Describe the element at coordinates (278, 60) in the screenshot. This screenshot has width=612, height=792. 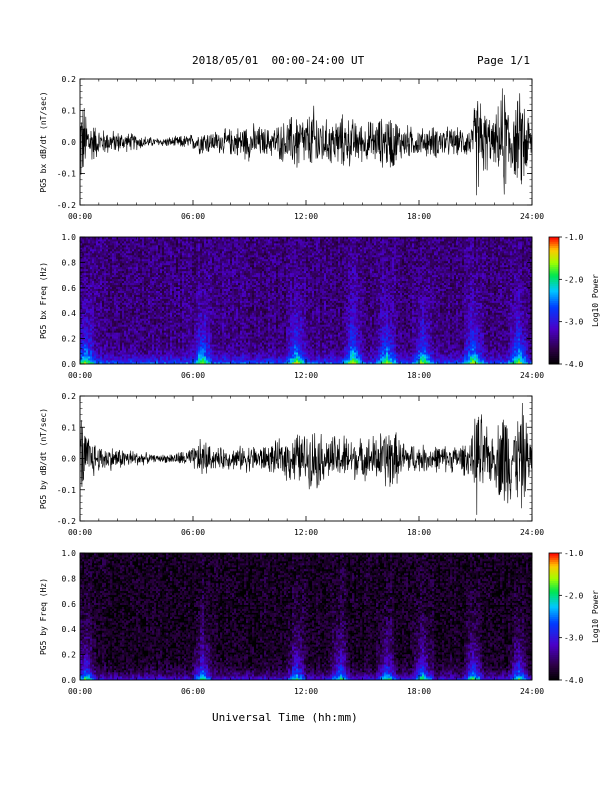
I see `figure-title: 2018/05/01 00:00-24:00 UT` at that location.